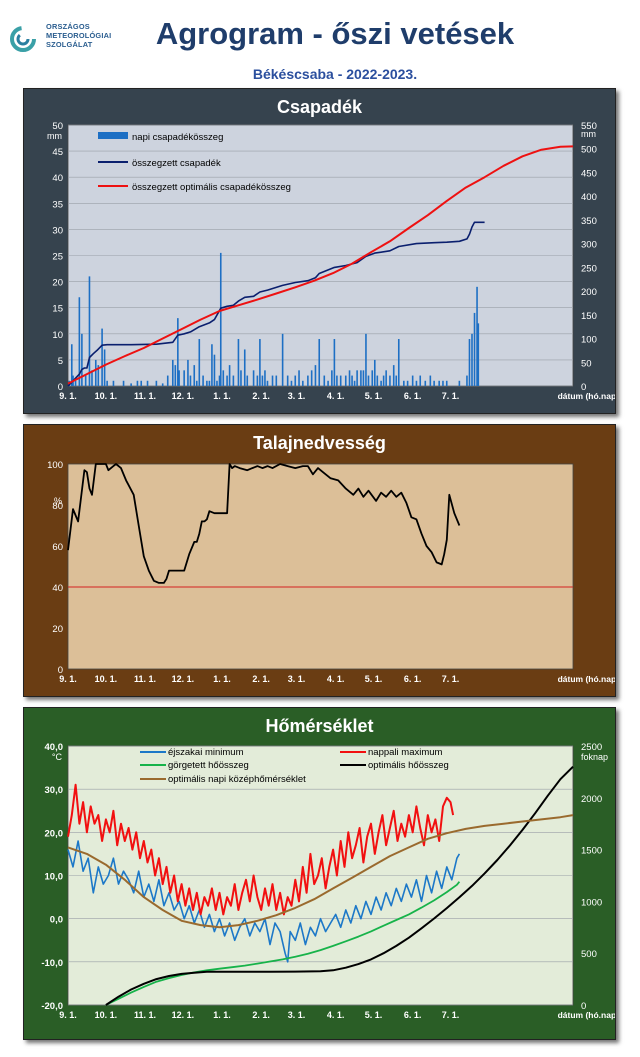  I want to click on logo-line: ORSZÁGOS, so click(68, 26).